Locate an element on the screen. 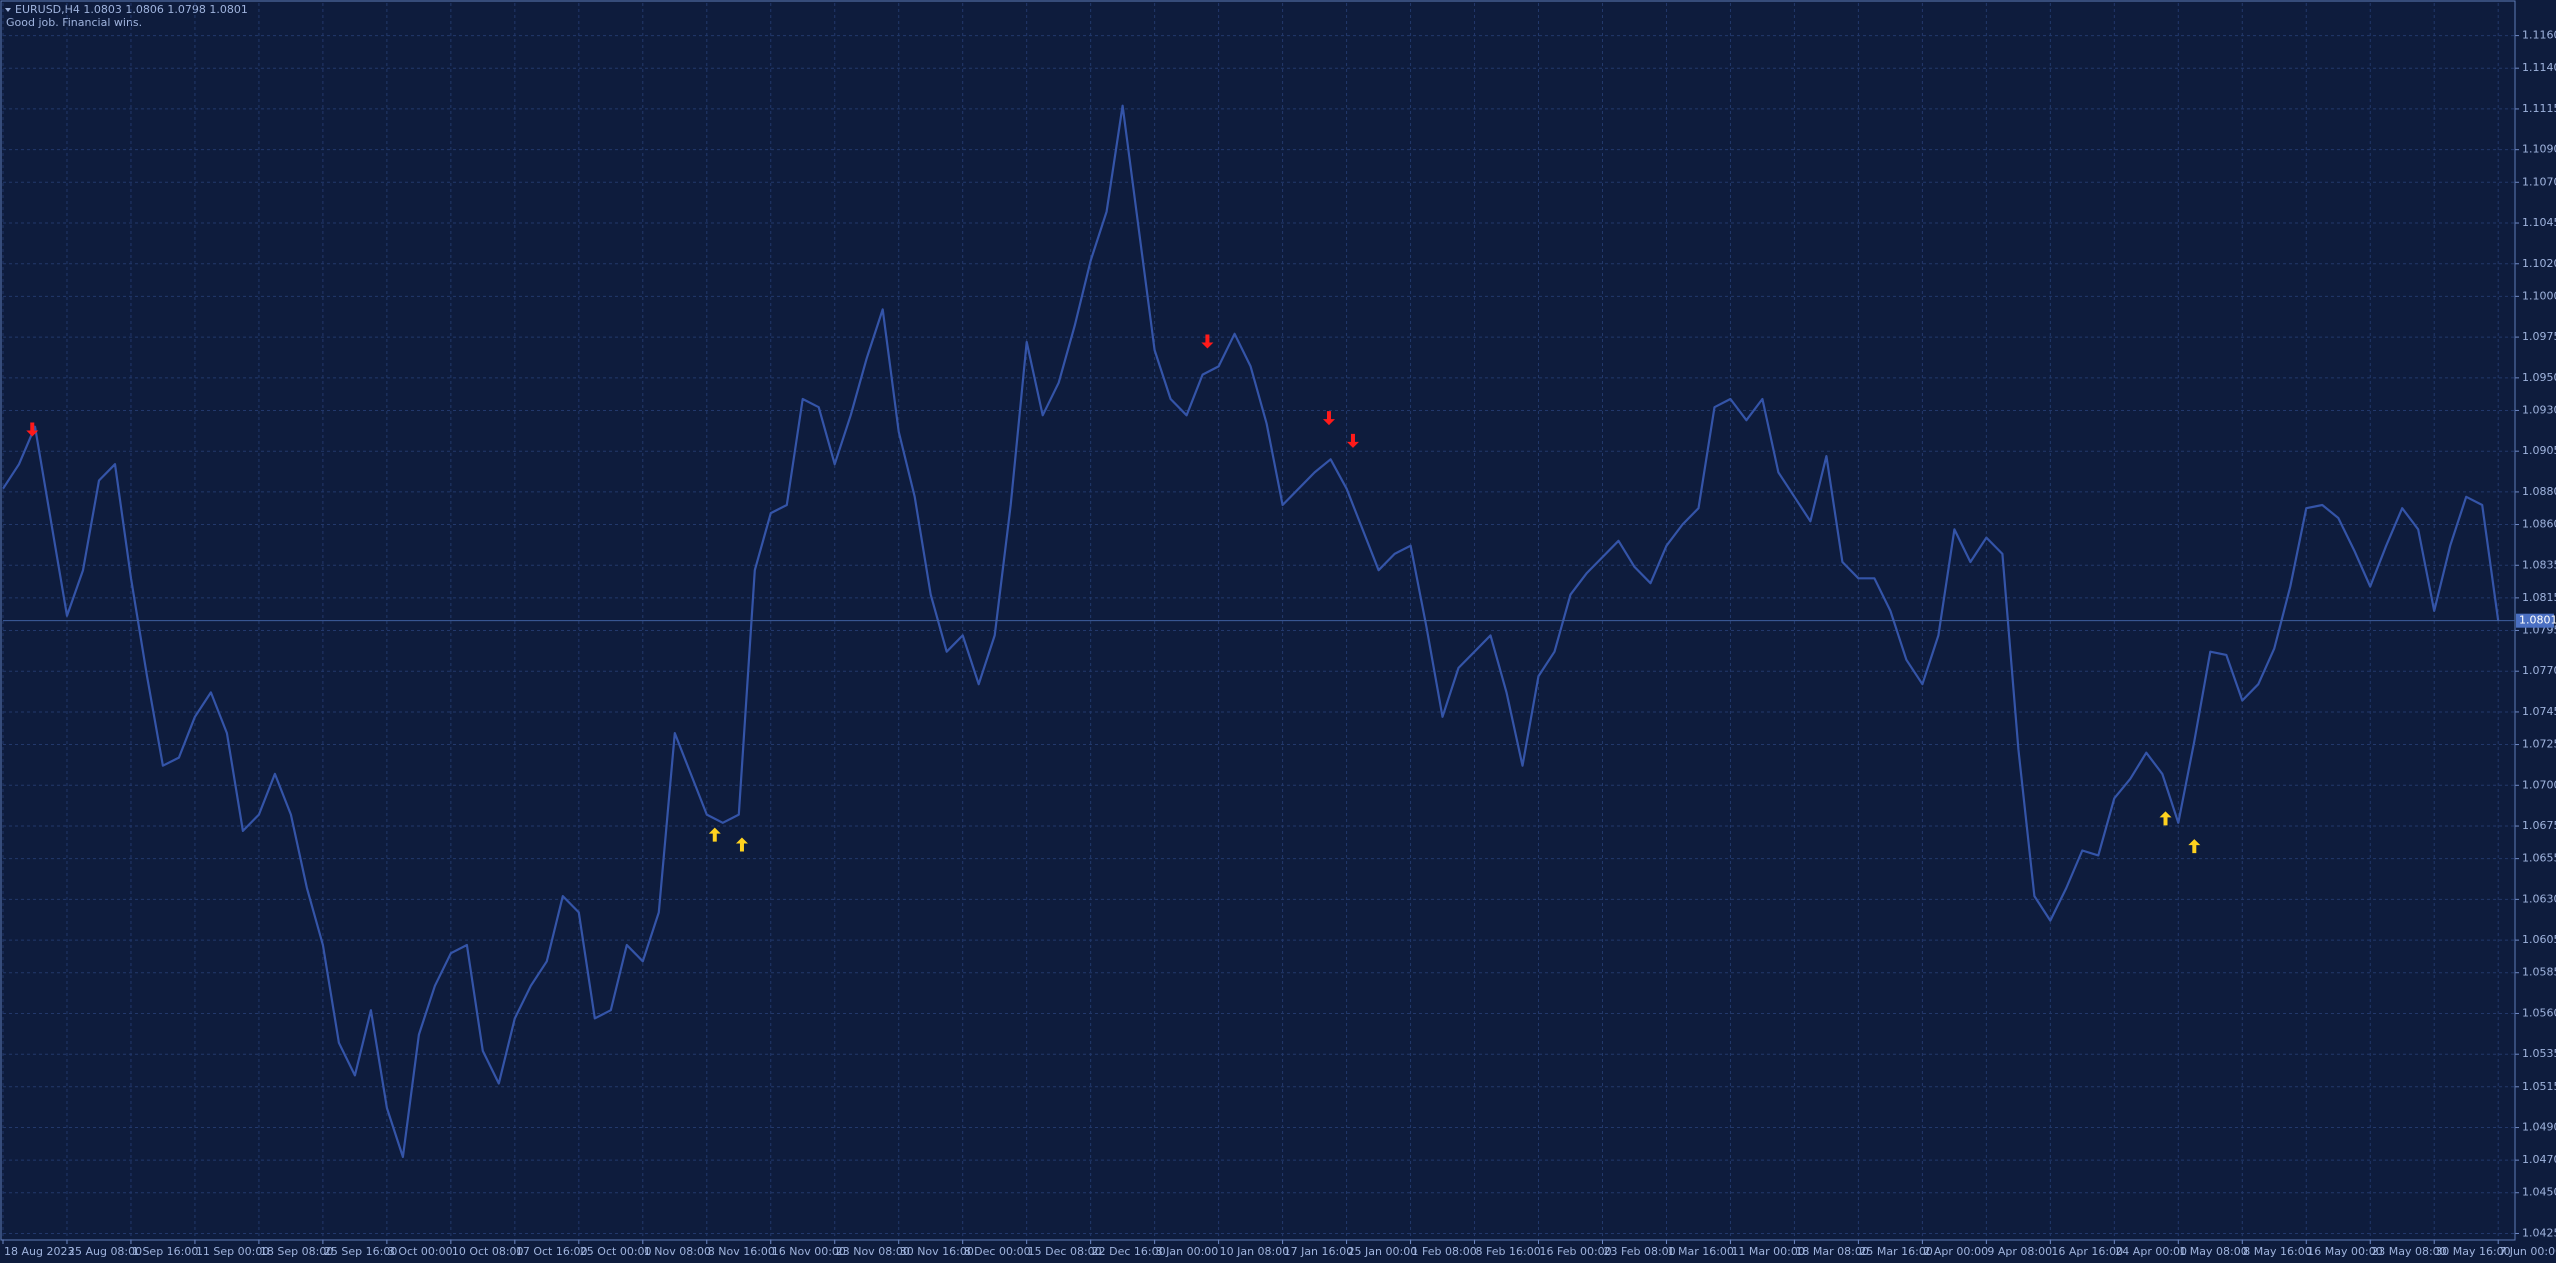 This screenshot has width=2556, height=1263. x-tick-label: 18 Sep 08:00 is located at coordinates (296, 1251).